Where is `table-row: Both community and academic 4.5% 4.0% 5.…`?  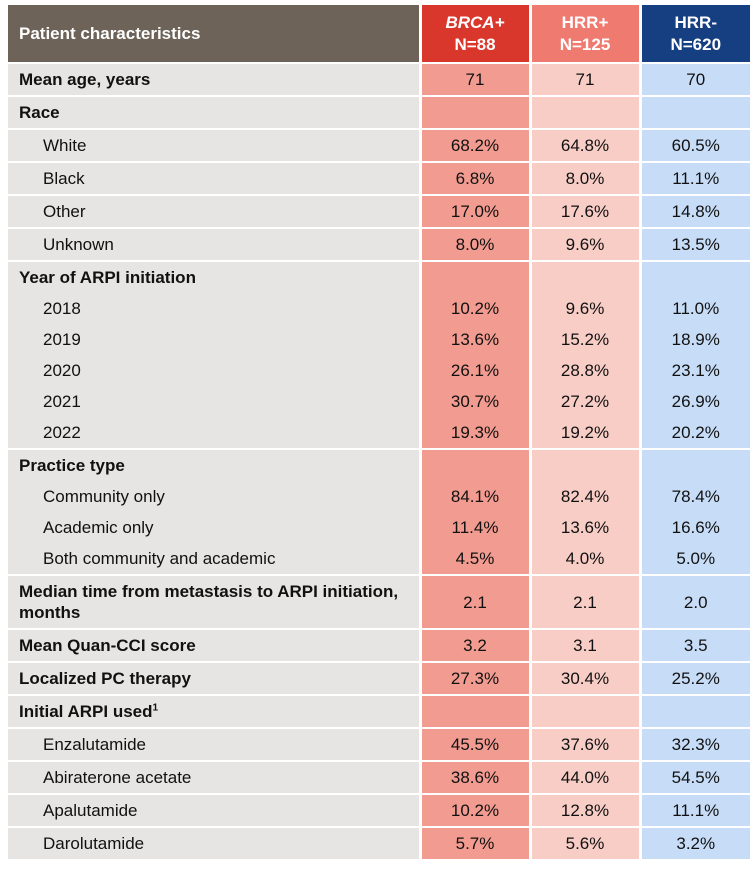
table-row: Both community and academic 4.5% 4.0% 5.… is located at coordinates (379, 559).